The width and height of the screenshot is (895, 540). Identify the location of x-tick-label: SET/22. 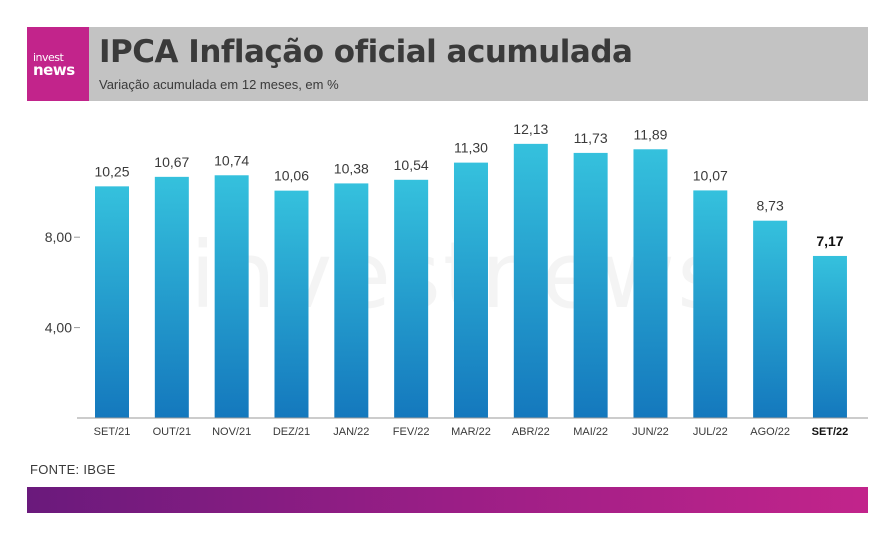
(830, 432).